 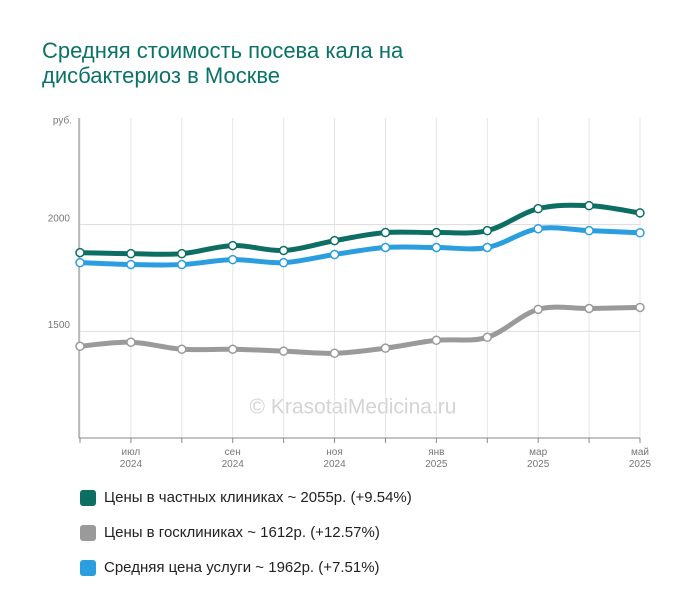 What do you see at coordinates (62, 121) in the screenshot?
I see `y-axis-label: руб.` at bounding box center [62, 121].